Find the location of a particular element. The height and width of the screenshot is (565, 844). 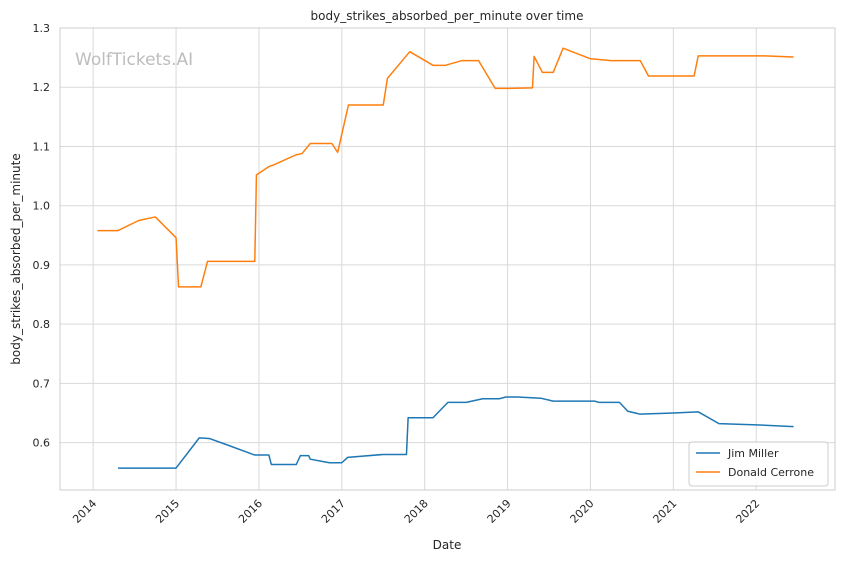

y-tick-label: 1.2 is located at coordinates (42, 87).